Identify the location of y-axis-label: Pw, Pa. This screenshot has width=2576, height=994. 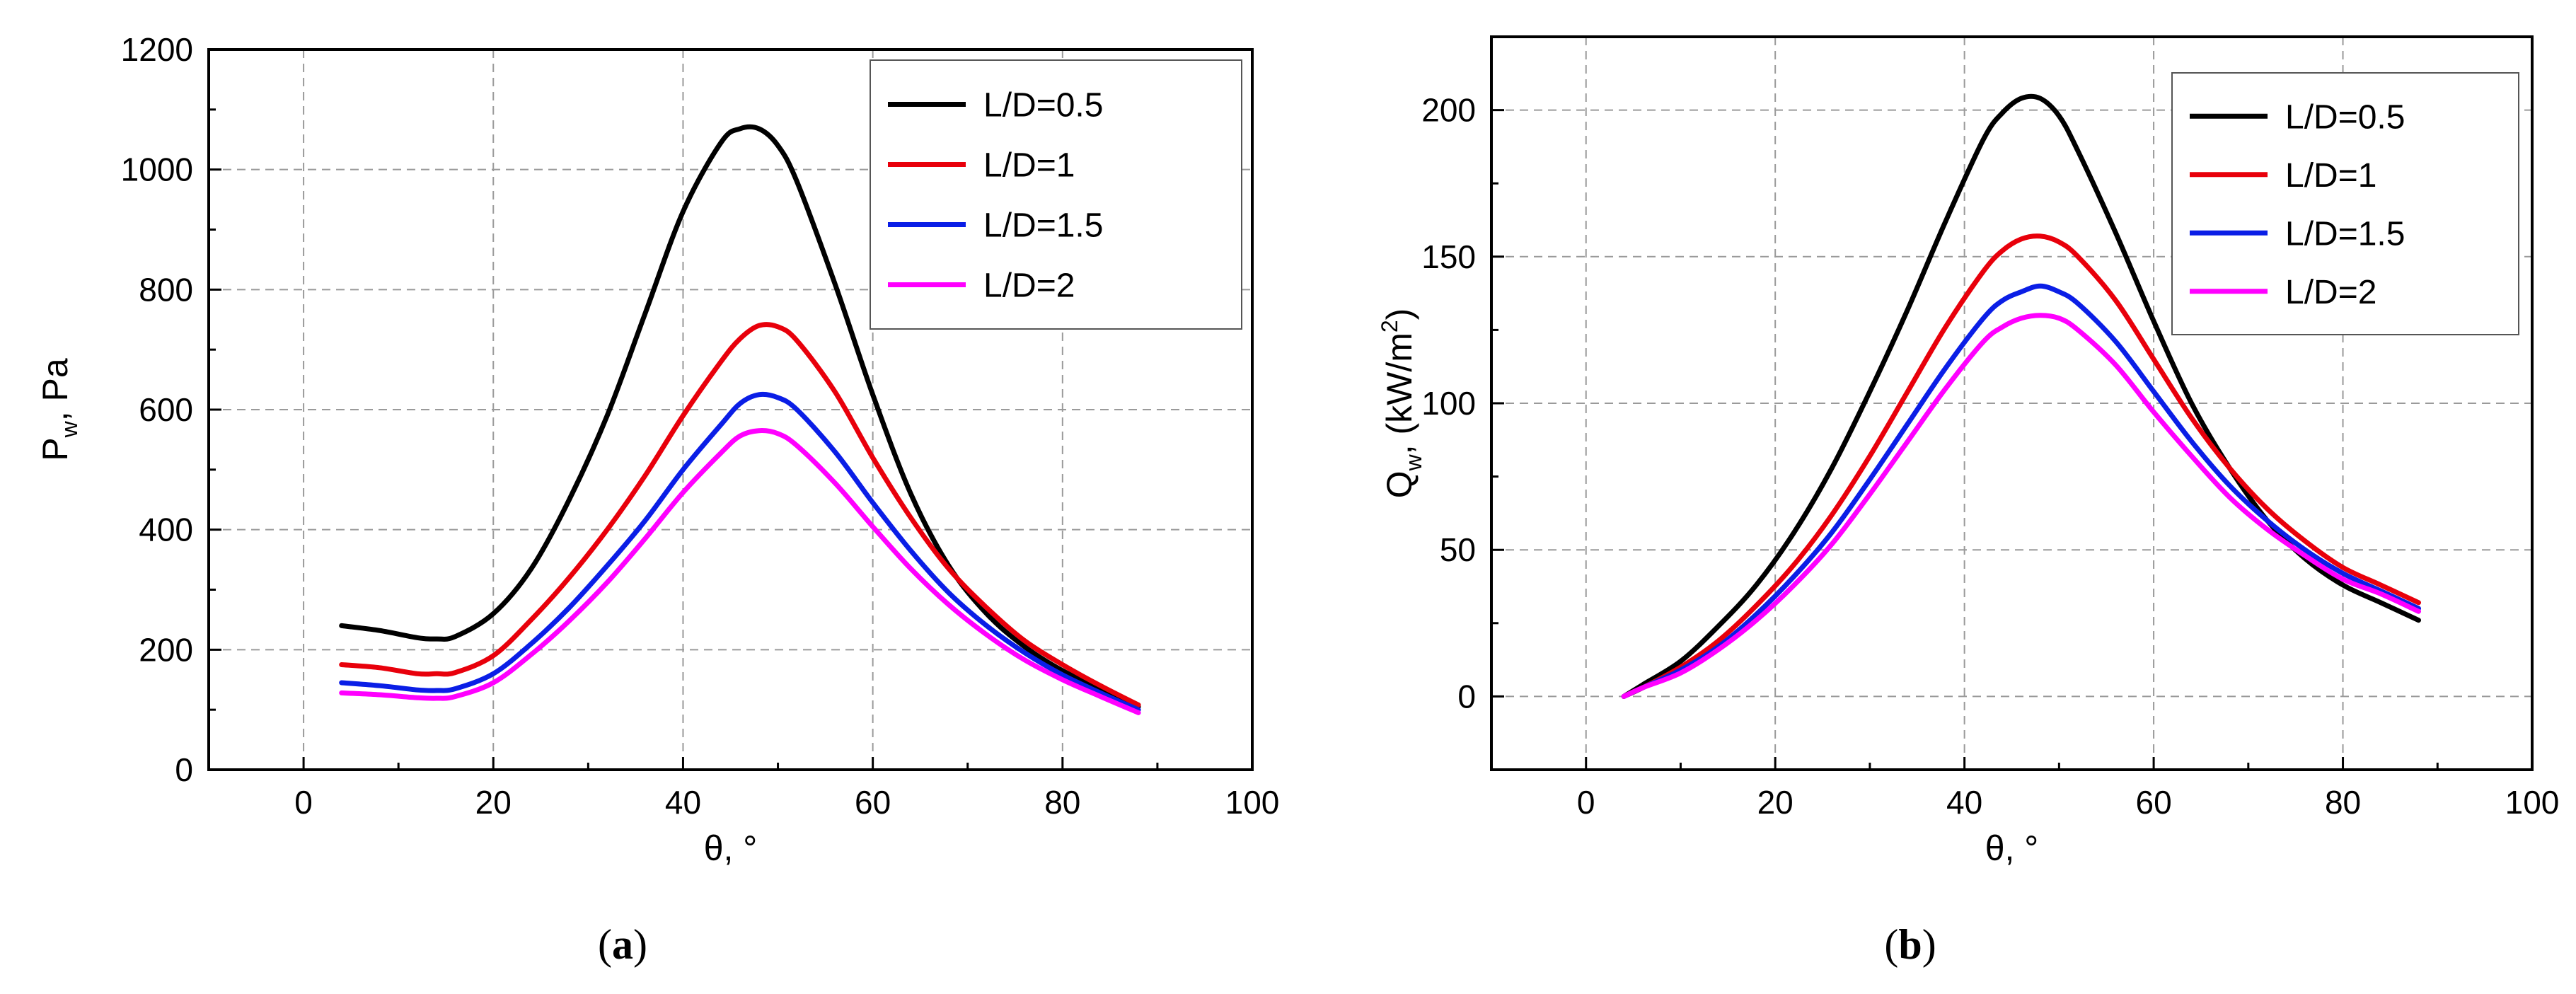
(58, 409).